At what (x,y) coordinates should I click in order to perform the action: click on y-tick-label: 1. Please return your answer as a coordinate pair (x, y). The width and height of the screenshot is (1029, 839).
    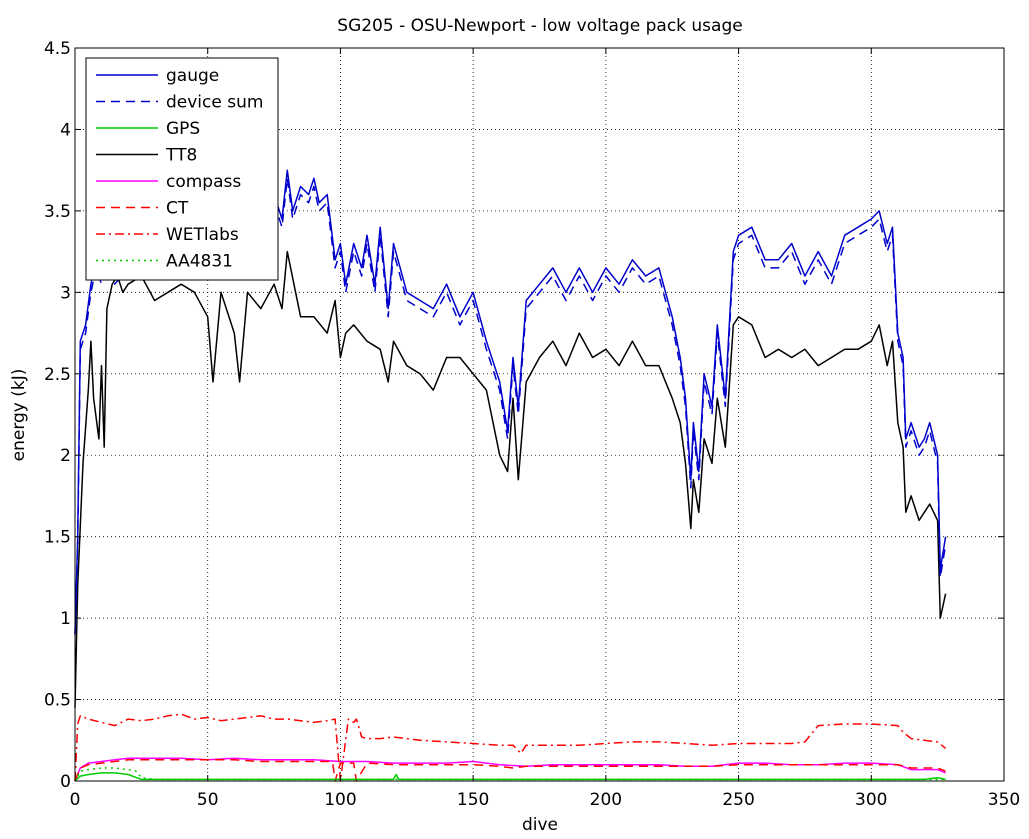
    Looking at the image, I should click on (65, 619).